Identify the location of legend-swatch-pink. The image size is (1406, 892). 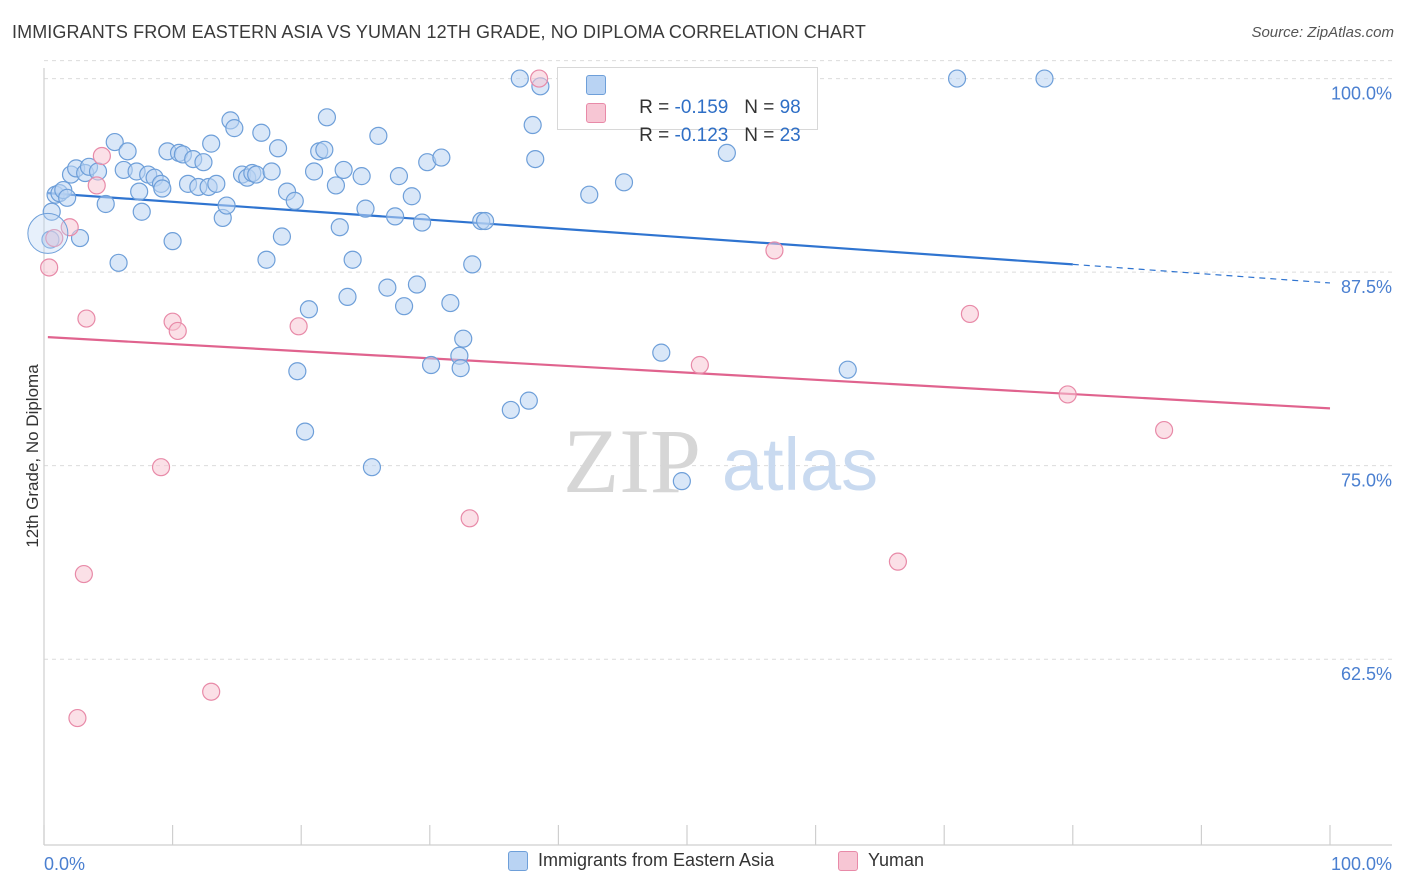
(848, 860).